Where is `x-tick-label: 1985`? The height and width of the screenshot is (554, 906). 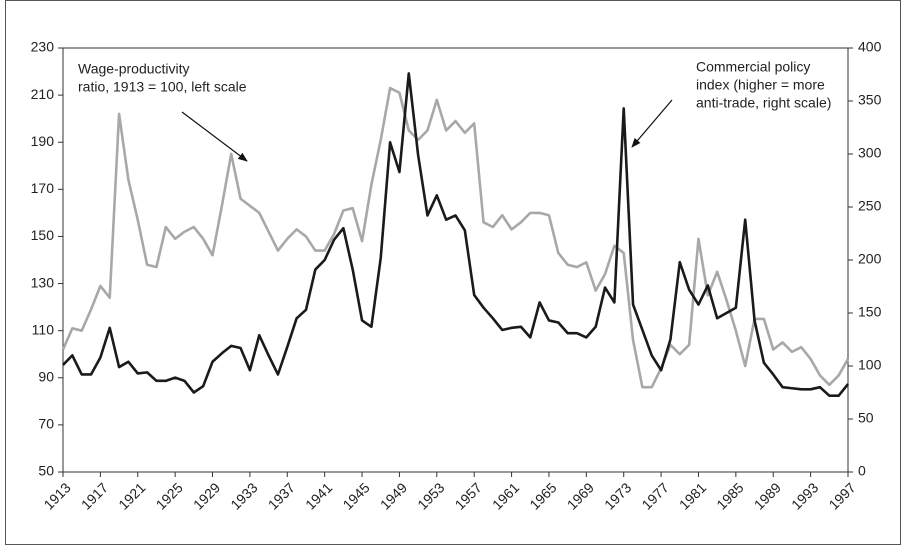 x-tick-label: 1985 is located at coordinates (729, 495).